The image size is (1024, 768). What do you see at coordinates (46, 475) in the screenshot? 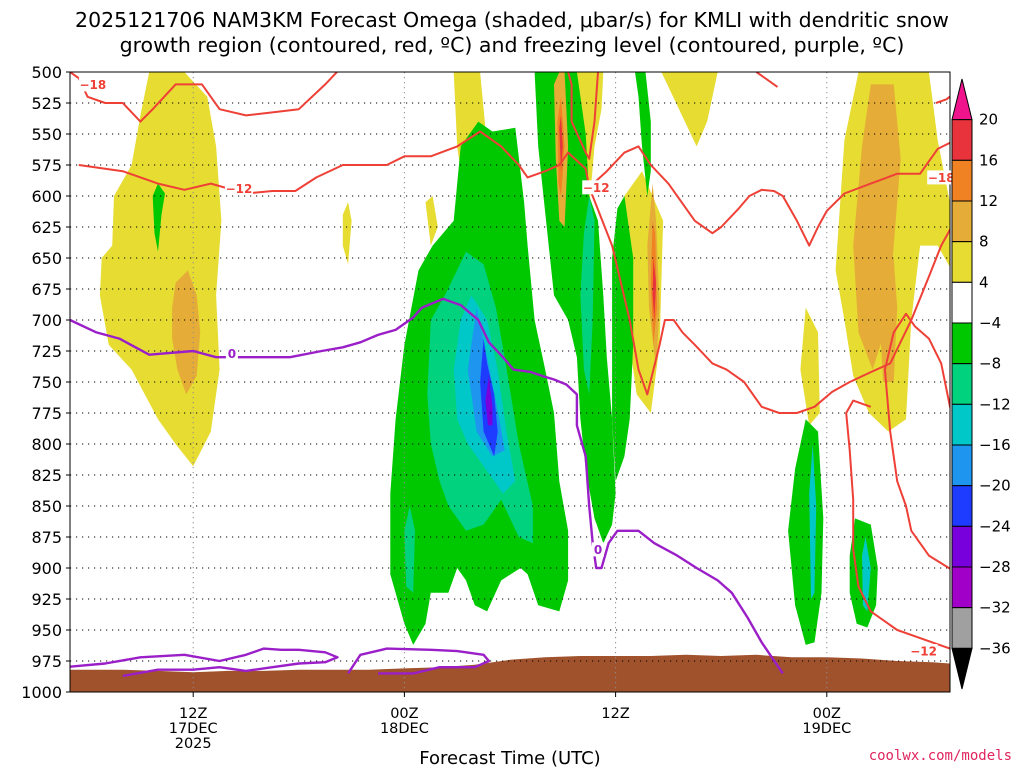
I see `y-tick-label: 825` at bounding box center [46, 475].